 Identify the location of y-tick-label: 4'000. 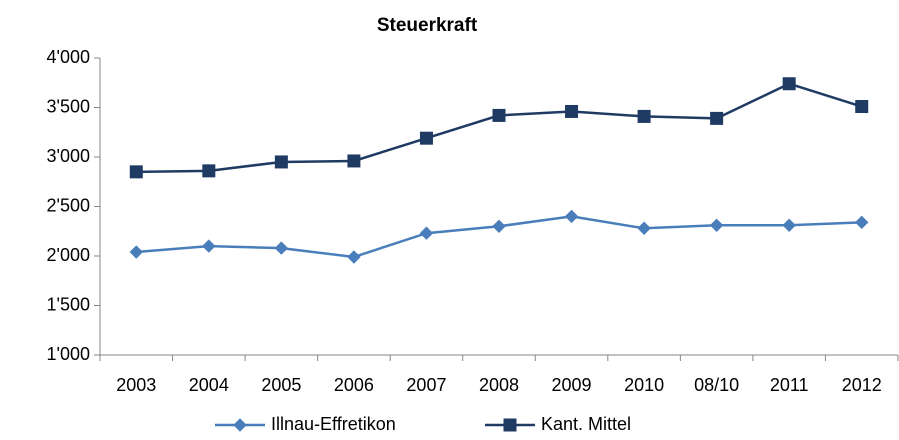
(68, 57).